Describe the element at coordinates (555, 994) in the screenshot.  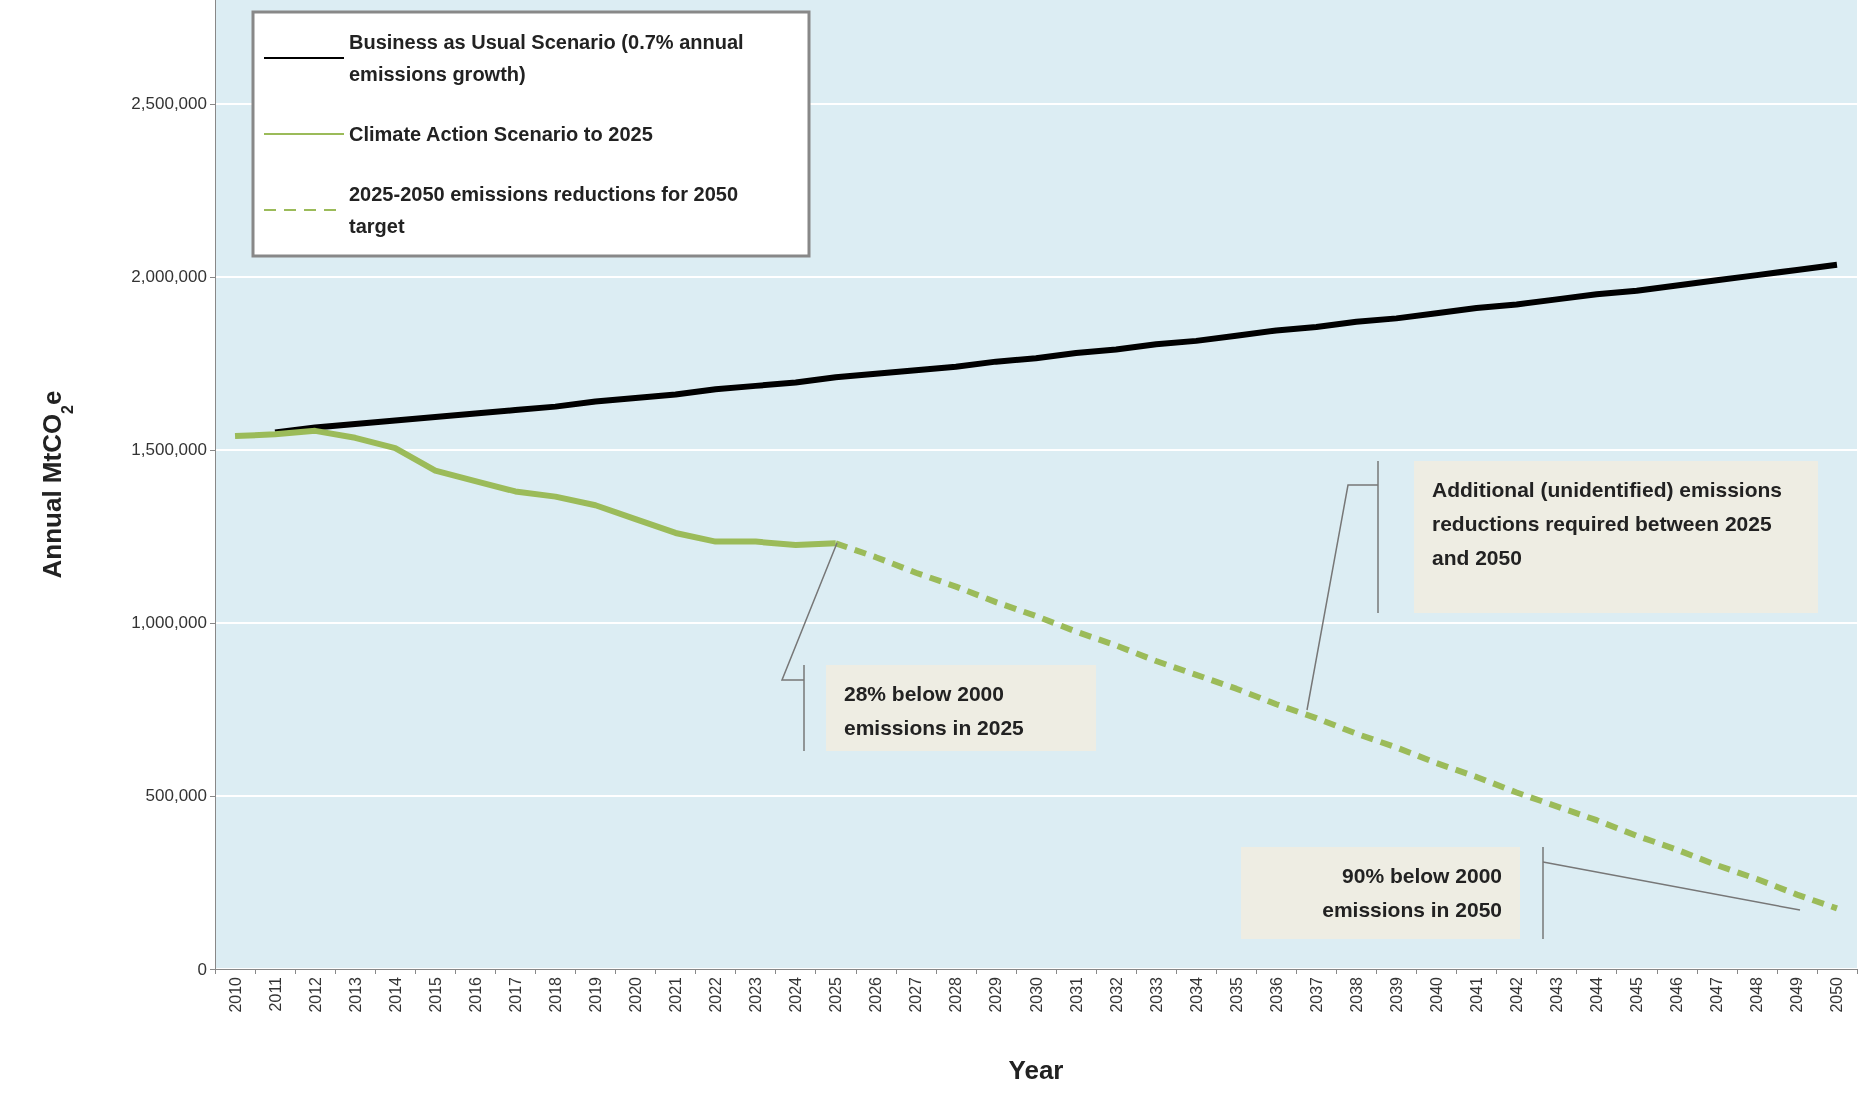
I see `x-tick-label: 2018` at that location.